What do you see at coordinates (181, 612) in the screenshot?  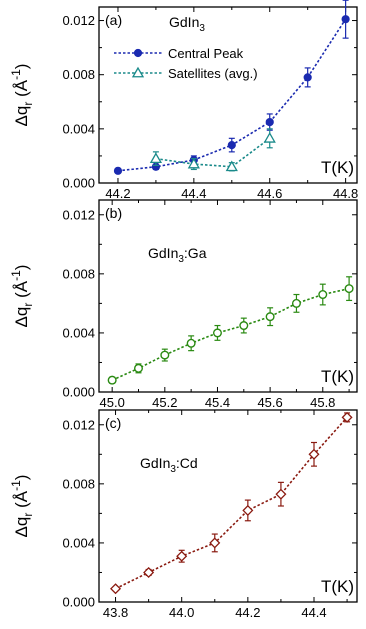 I see `x-tick-label: 44.0` at bounding box center [181, 612].